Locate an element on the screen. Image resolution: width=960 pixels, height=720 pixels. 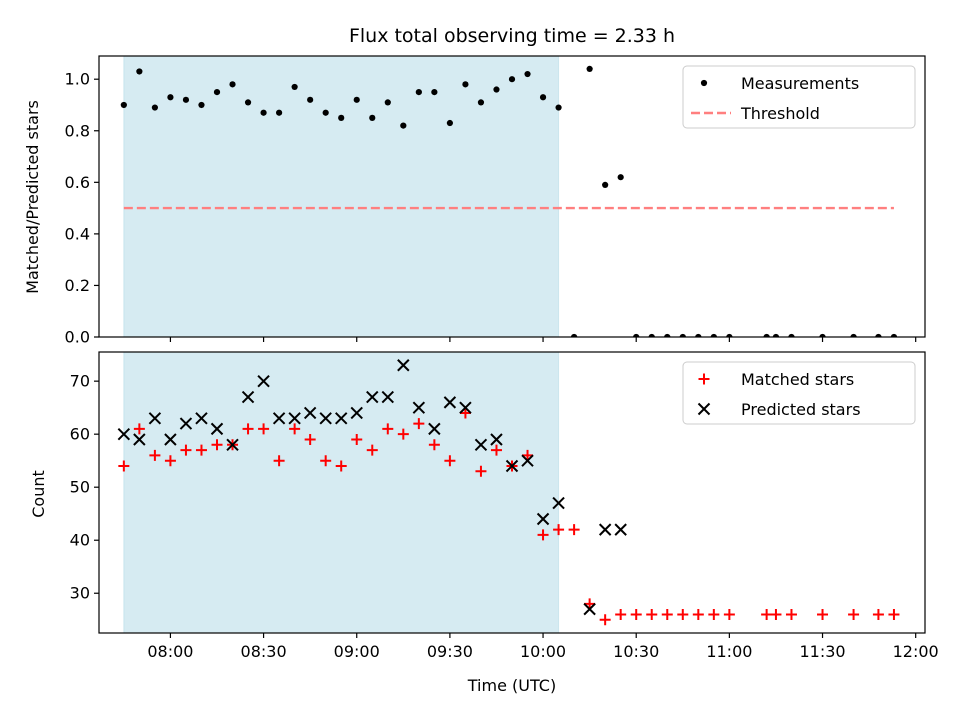
x-tick-label: 11:00 is located at coordinates (729, 651).